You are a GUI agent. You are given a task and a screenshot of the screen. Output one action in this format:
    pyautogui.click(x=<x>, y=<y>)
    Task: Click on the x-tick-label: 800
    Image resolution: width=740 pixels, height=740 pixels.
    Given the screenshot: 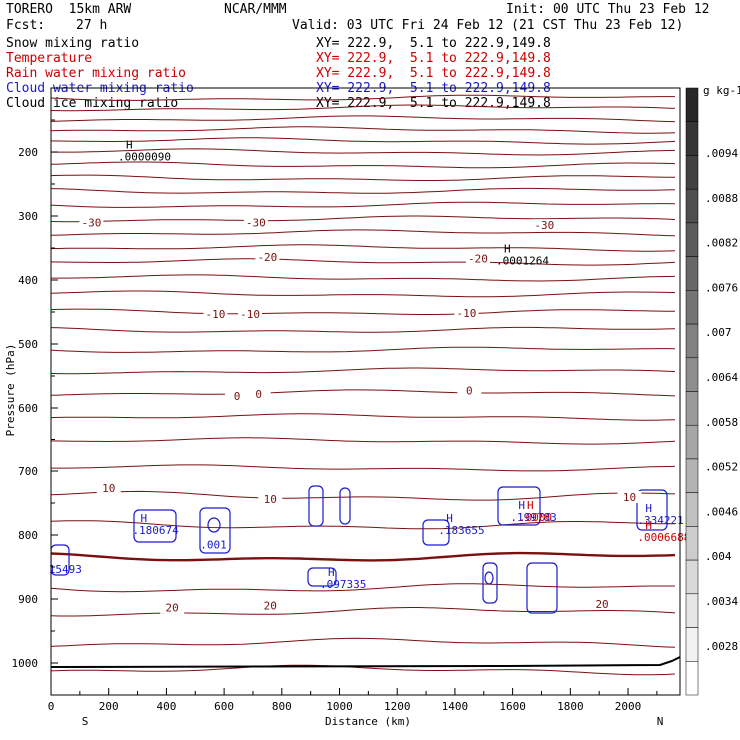 What is the action you would take?
    pyautogui.click(x=282, y=706)
    